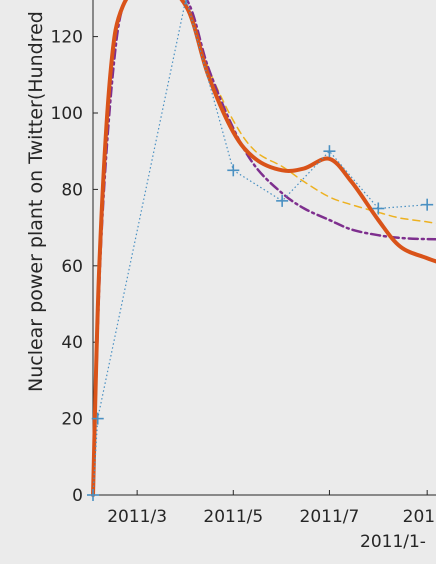  What do you see at coordinates (77, 496) in the screenshot?
I see `y-tick-label: 0` at bounding box center [77, 496].